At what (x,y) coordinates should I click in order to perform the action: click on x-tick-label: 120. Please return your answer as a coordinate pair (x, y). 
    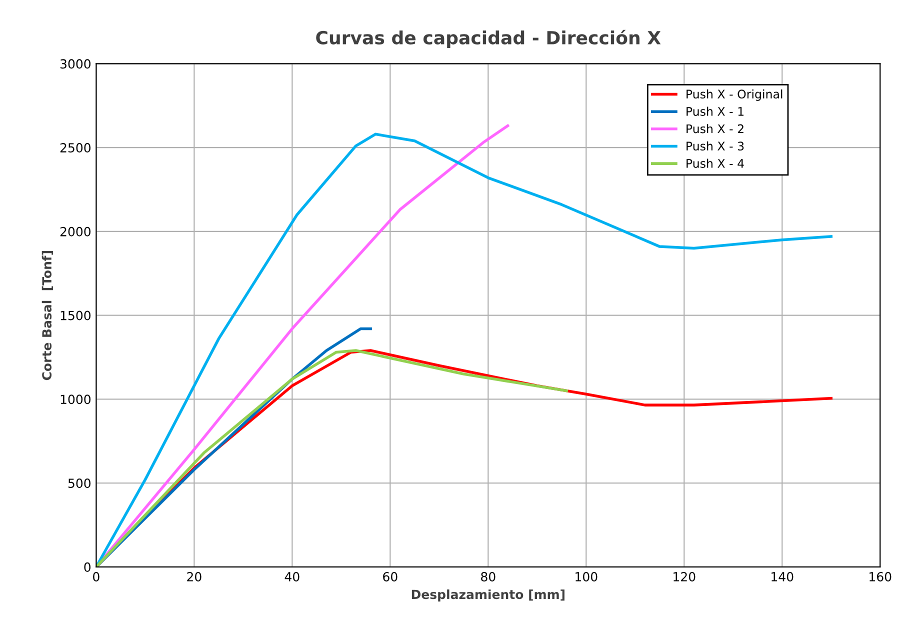
    Looking at the image, I should click on (685, 577).